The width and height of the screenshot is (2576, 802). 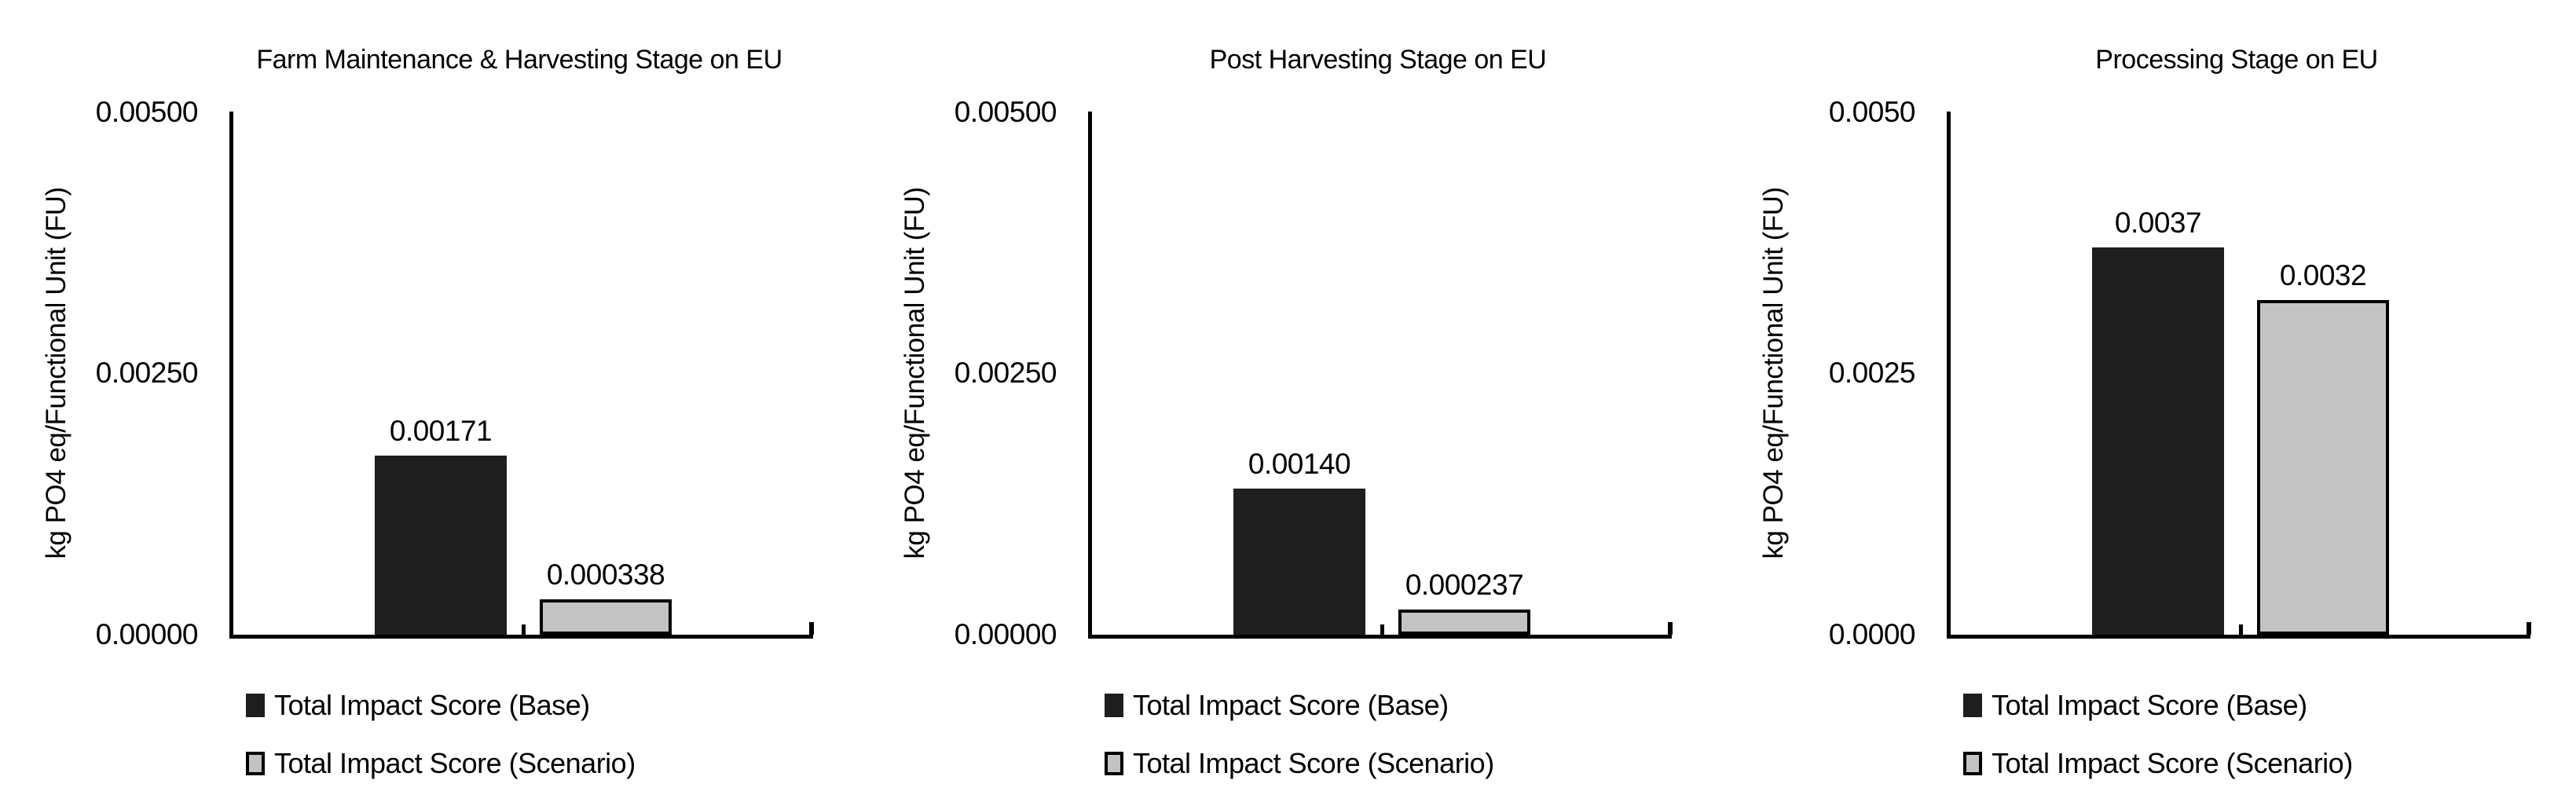 I want to click on data-label-scenario: 0.0032, so click(x=2323, y=274).